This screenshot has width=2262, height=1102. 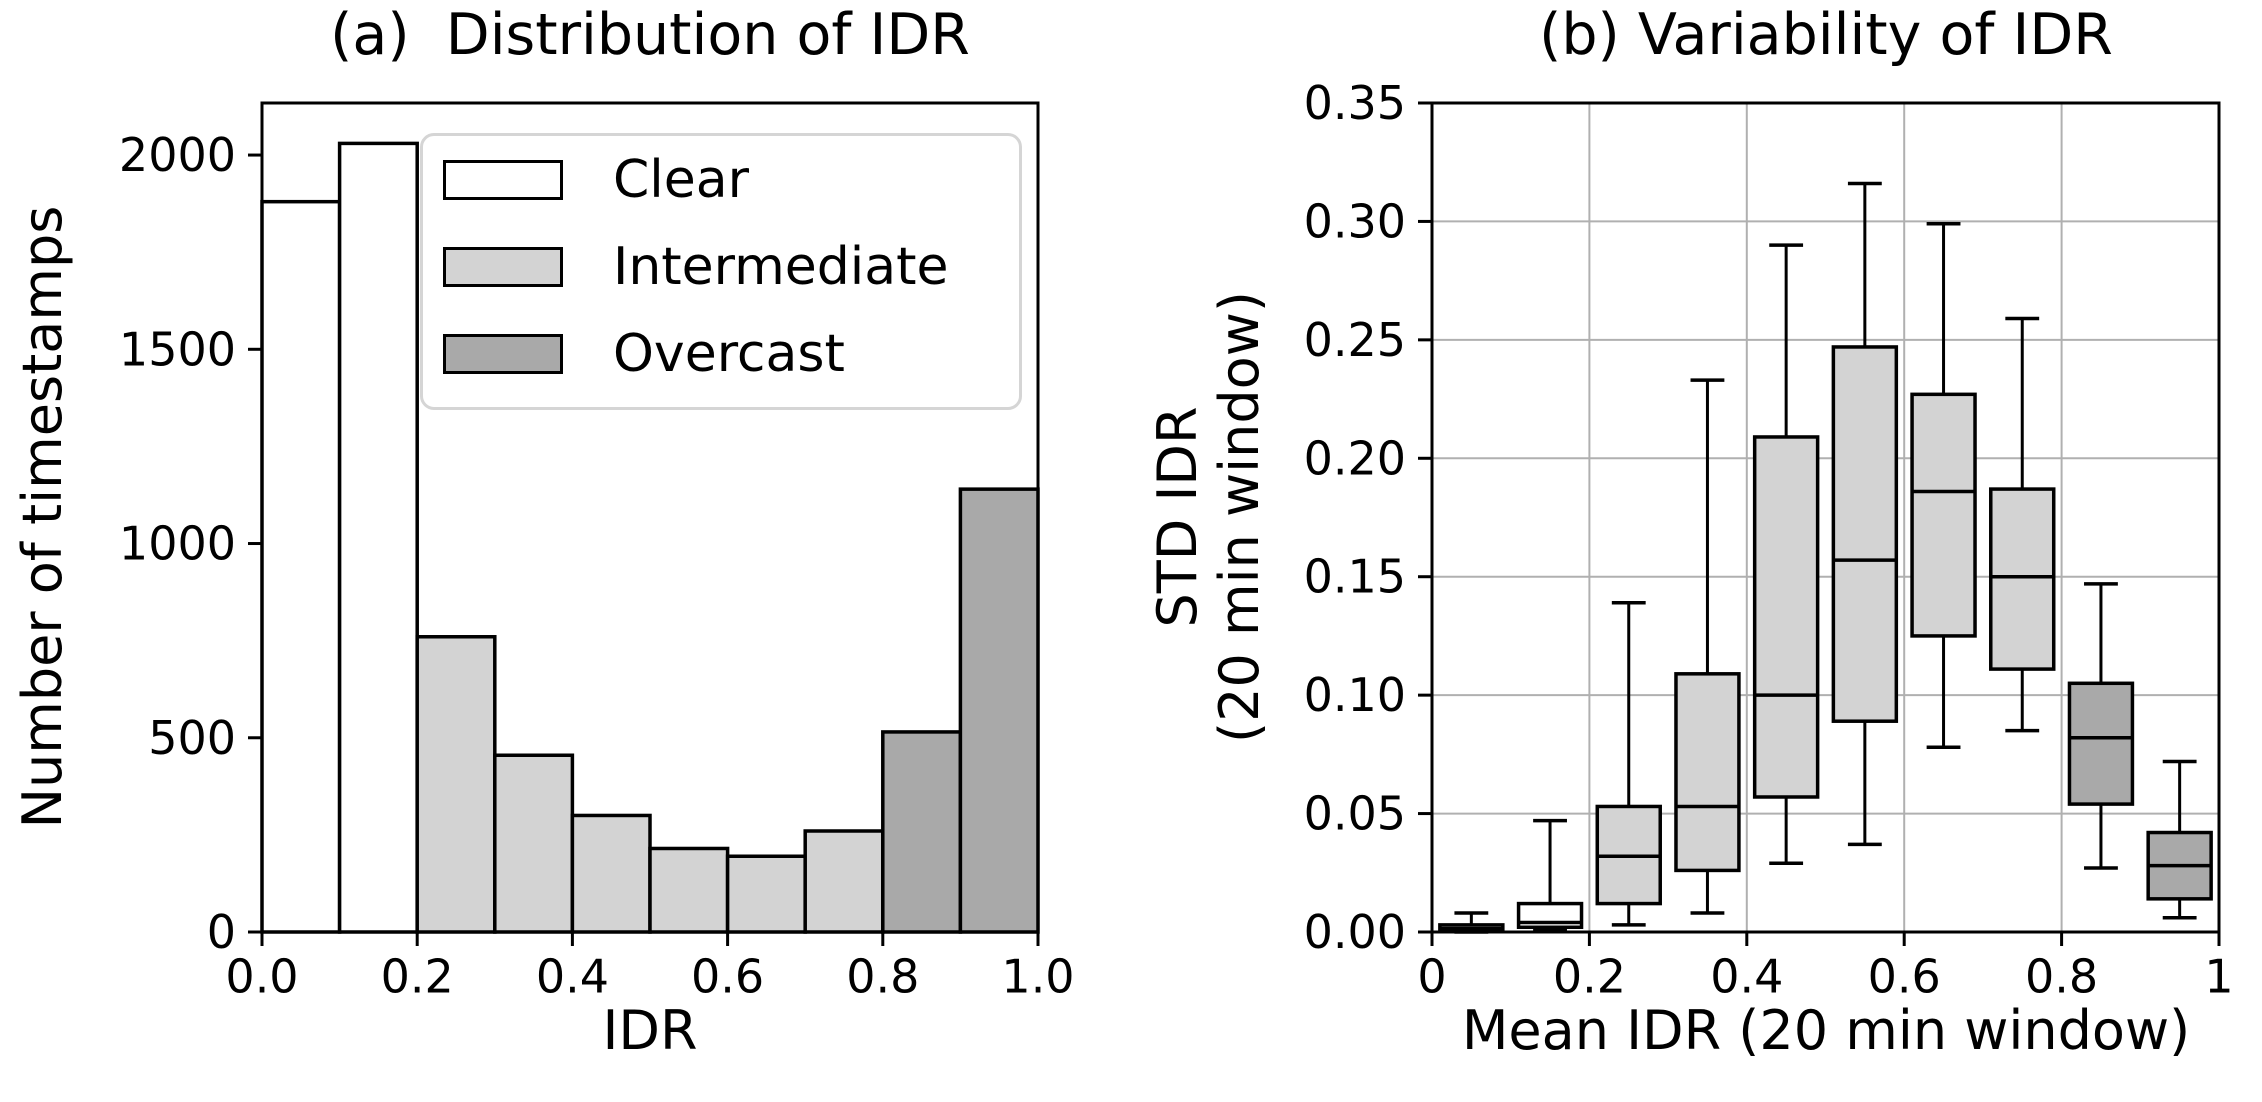 I want to click on legend-item-overcast: Overcast, so click(x=731, y=354).